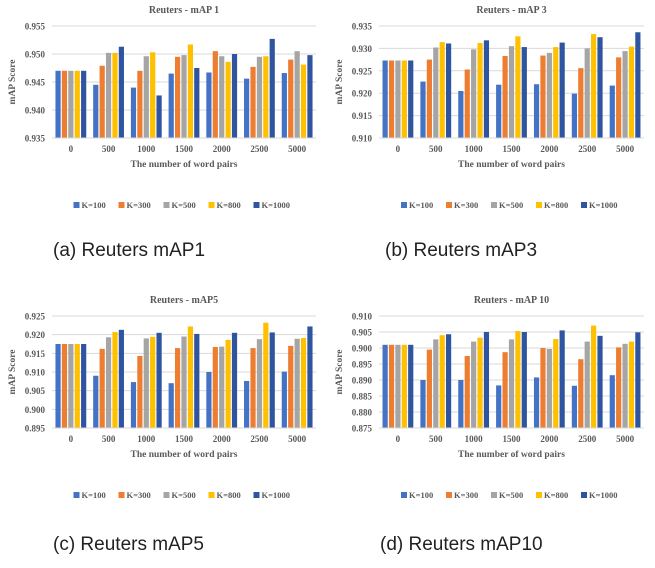  I want to click on x-tick-label: 0, so click(71, 149).